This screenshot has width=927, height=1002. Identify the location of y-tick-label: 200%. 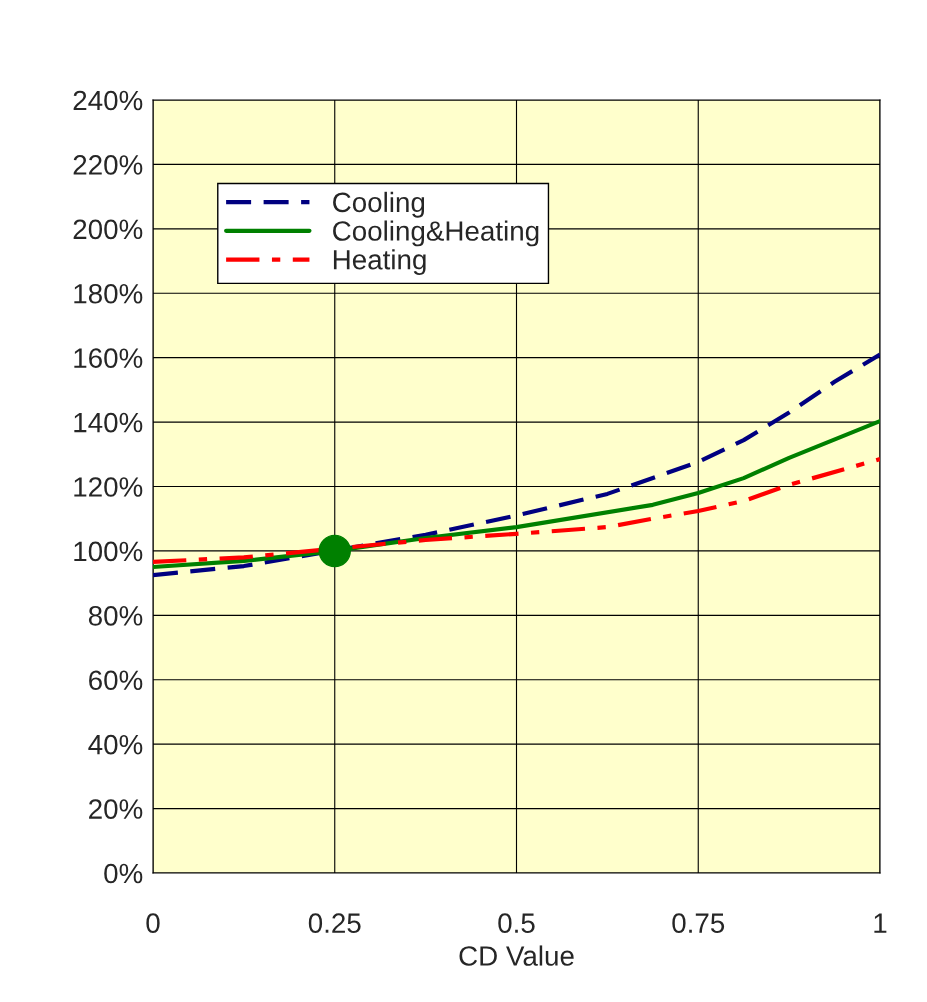
(108, 229).